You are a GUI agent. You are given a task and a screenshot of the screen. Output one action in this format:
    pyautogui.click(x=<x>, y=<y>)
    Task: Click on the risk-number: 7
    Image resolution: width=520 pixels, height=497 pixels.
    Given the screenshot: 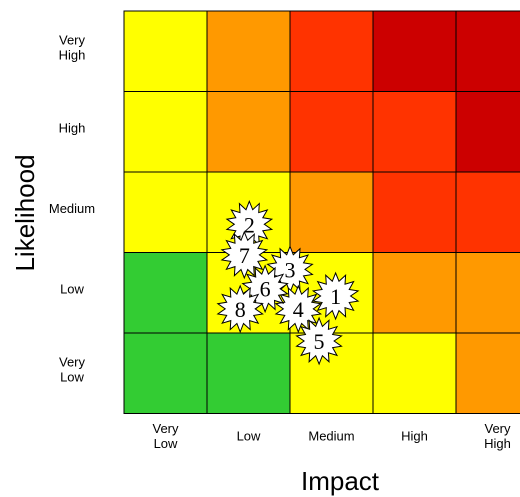 What is the action you would take?
    pyautogui.click(x=244, y=255)
    